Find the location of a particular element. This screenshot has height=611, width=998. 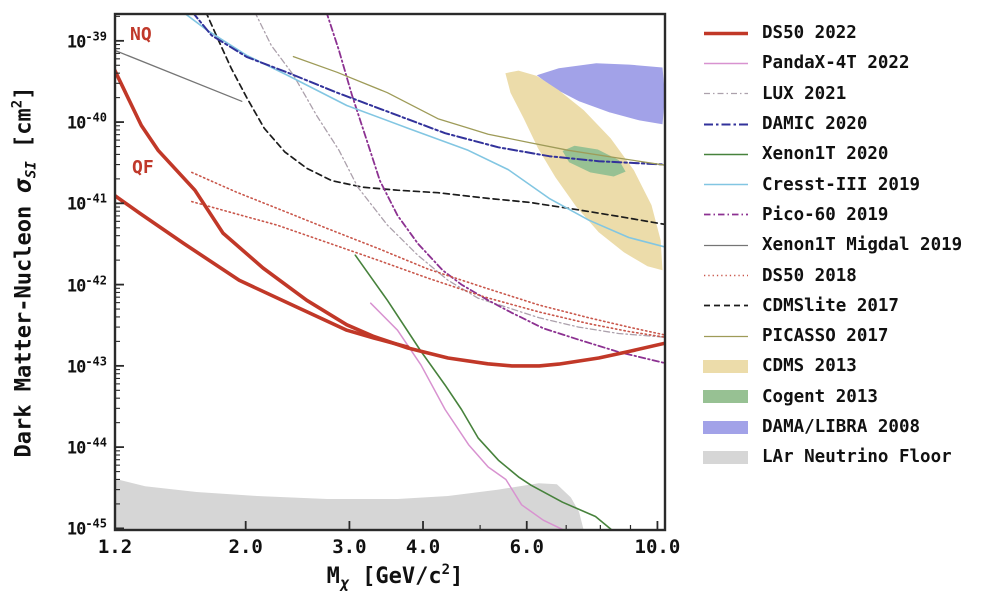

y-tick-label: 10-44 is located at coordinates (86, 447).